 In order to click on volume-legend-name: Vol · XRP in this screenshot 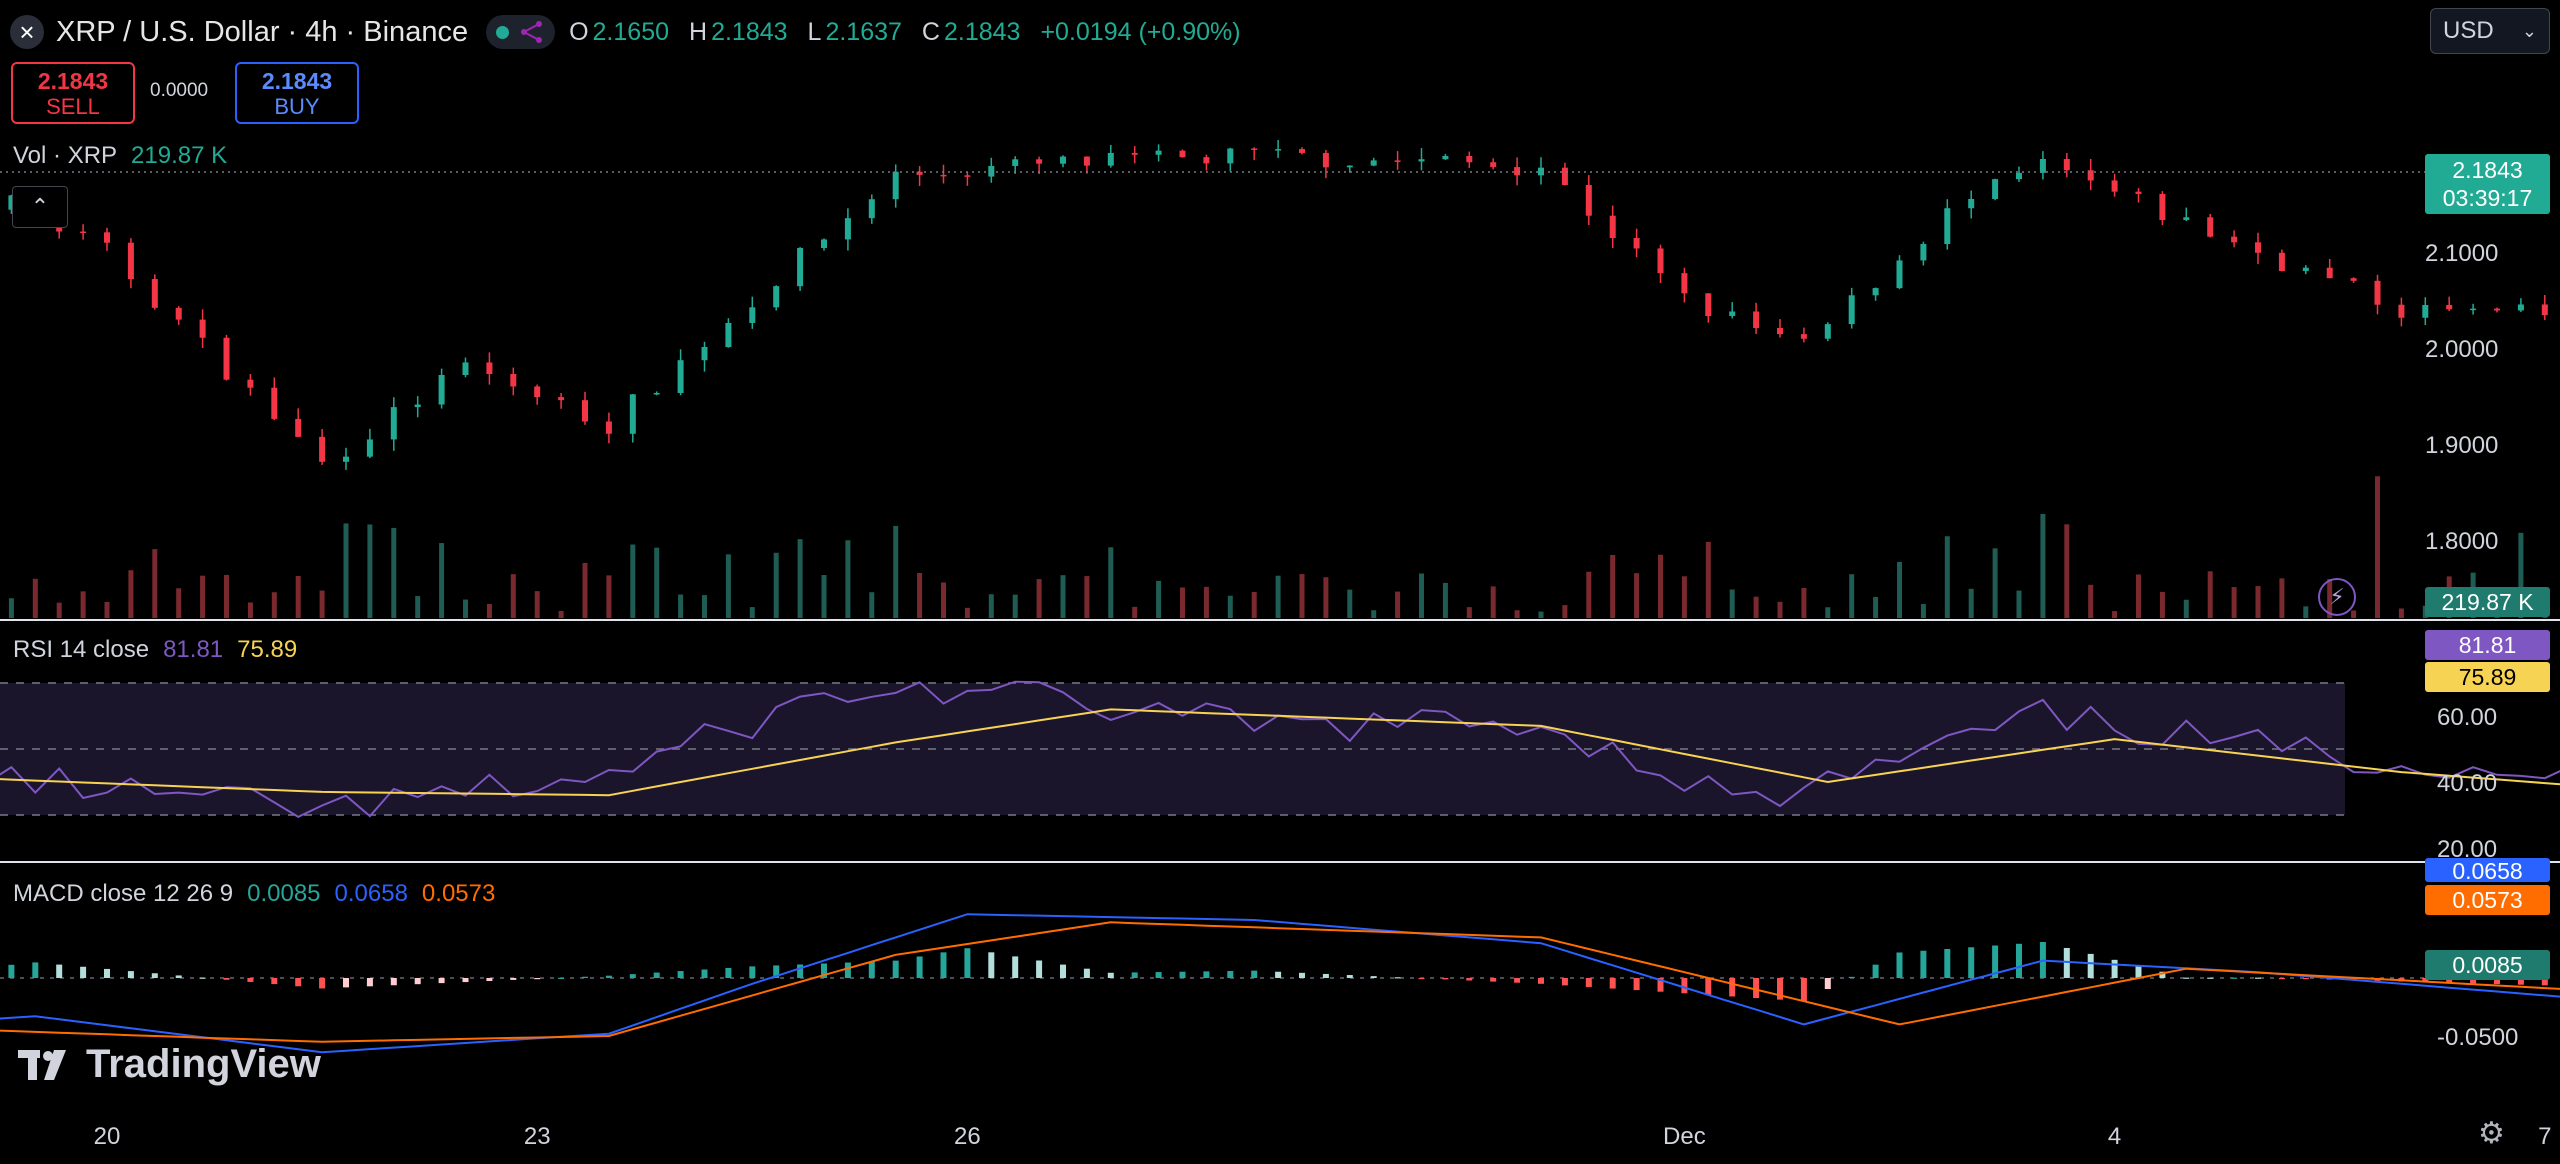, I will do `click(65, 155)`.